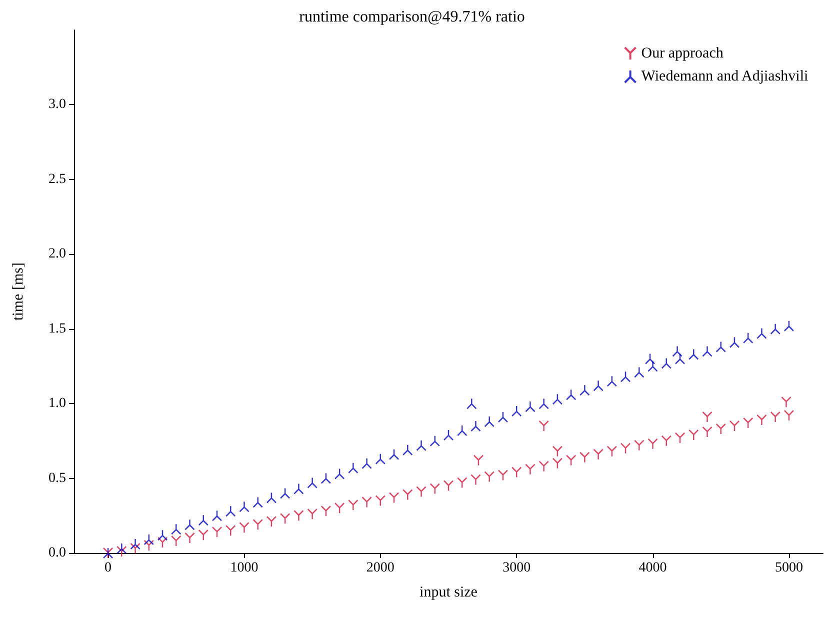 This screenshot has height=617, width=824. Describe the element at coordinates (18, 291) in the screenshot. I see `y-axis-title: time [ms]` at that location.